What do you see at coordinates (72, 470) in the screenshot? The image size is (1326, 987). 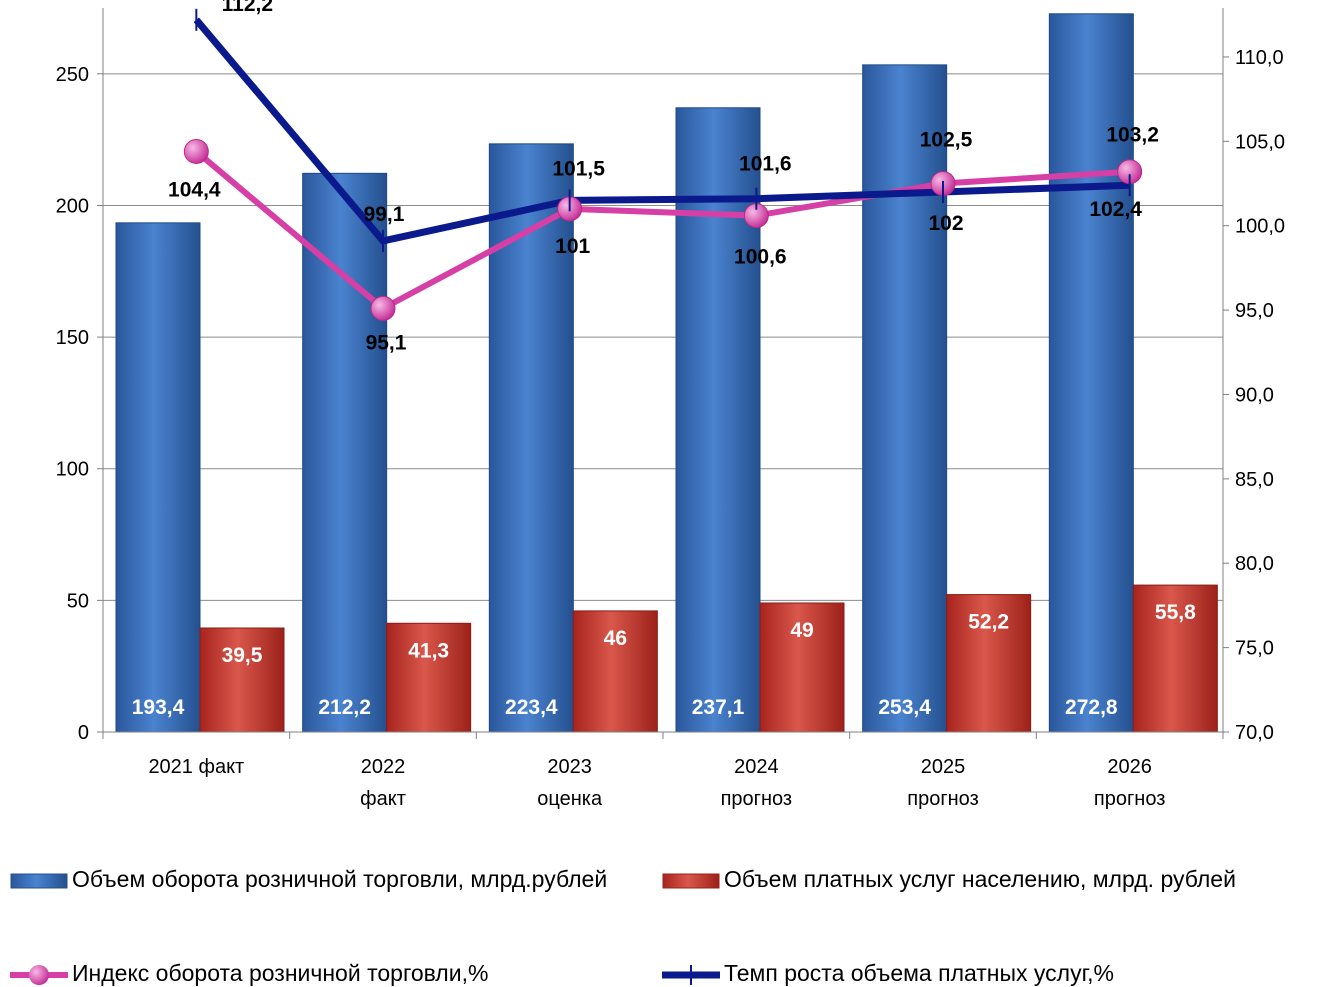 I see `left-axis-tick-label: 100` at bounding box center [72, 470].